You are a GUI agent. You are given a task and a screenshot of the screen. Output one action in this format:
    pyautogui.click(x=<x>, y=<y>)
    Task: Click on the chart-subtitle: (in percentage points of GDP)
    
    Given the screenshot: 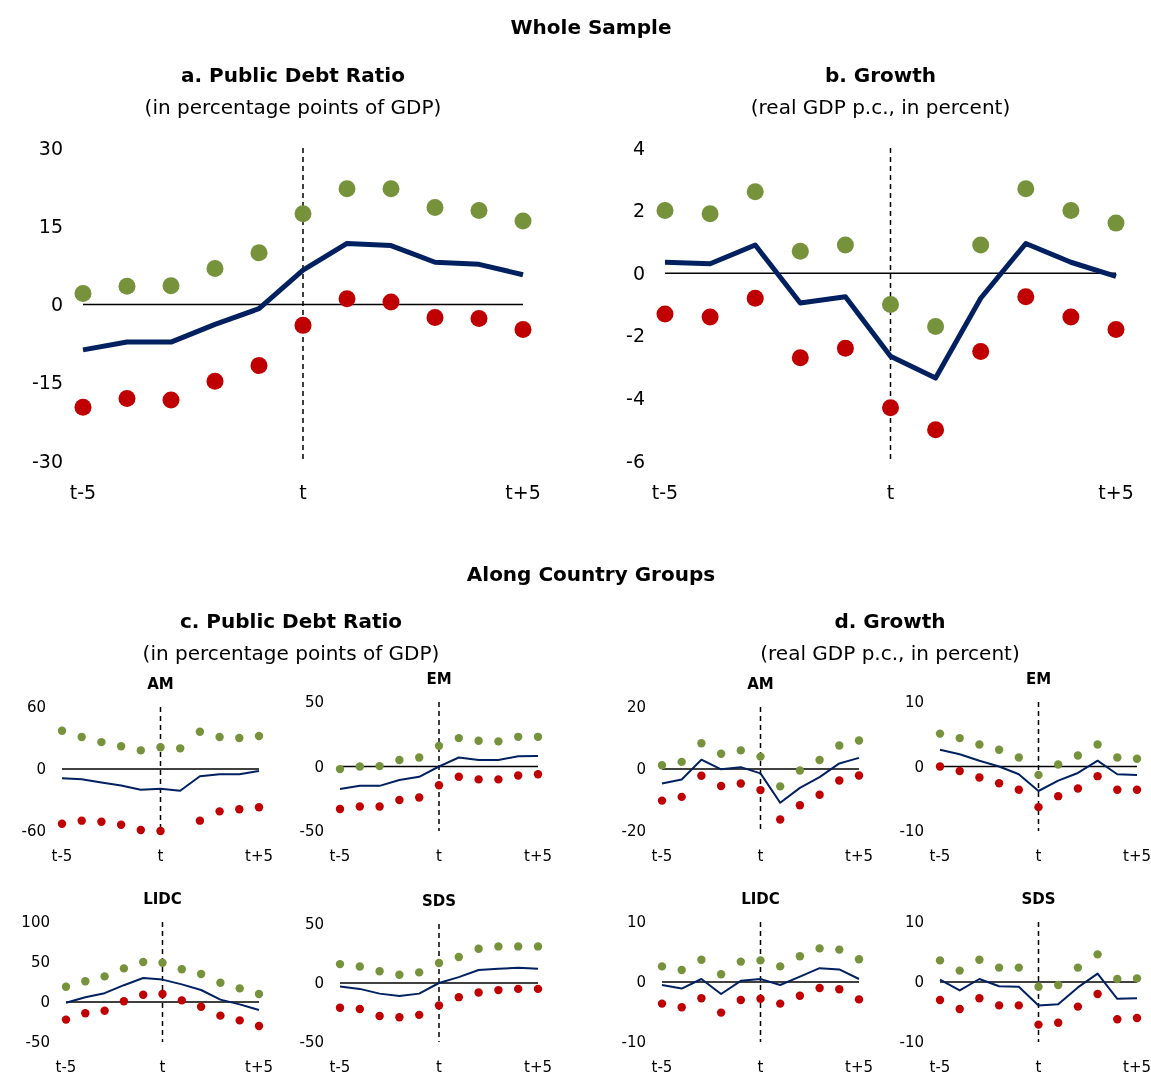 What is the action you would take?
    pyautogui.click(x=293, y=107)
    